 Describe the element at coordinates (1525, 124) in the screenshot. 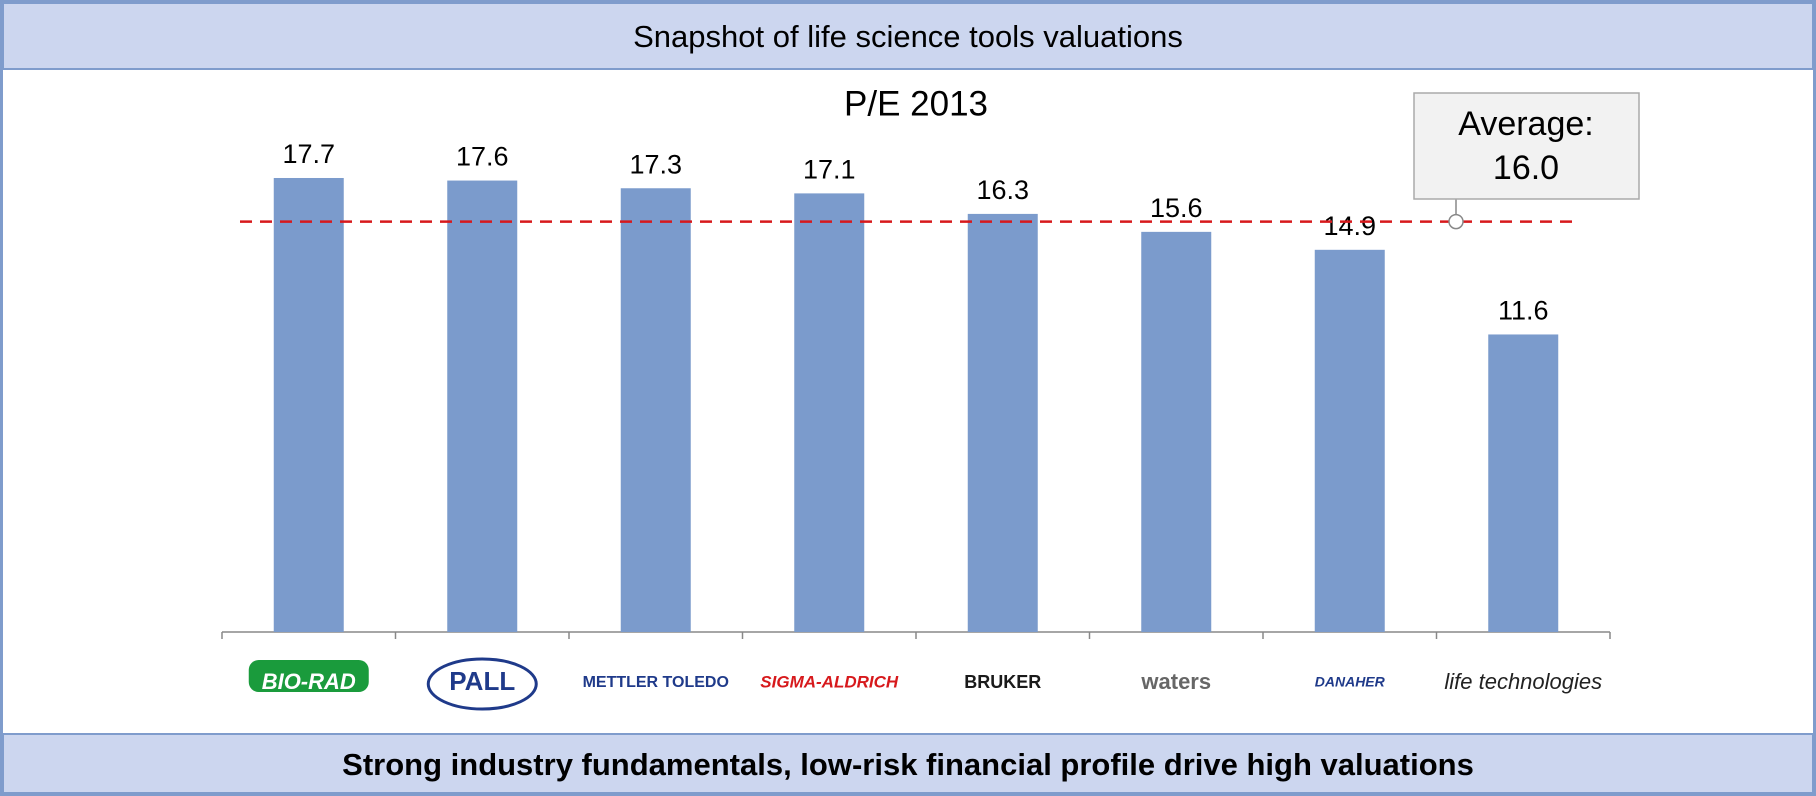

I see `average-label: Average:` at that location.